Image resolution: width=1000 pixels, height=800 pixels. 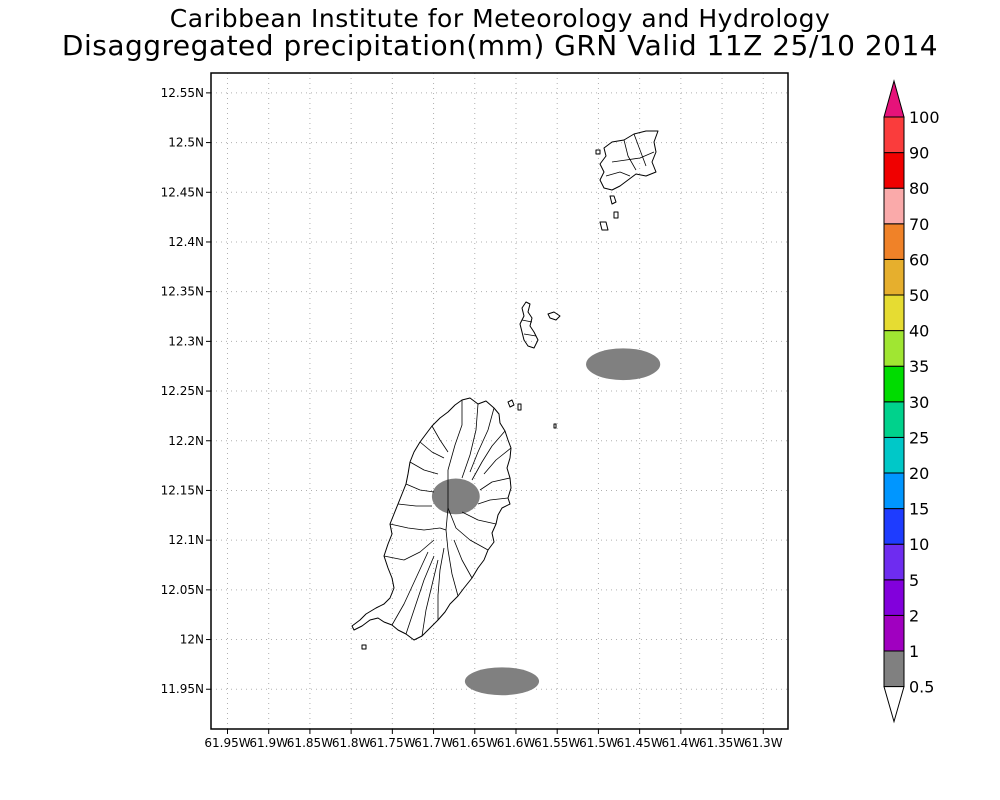 I want to click on lat-tick-label: 12.2N, so click(x=186, y=441).